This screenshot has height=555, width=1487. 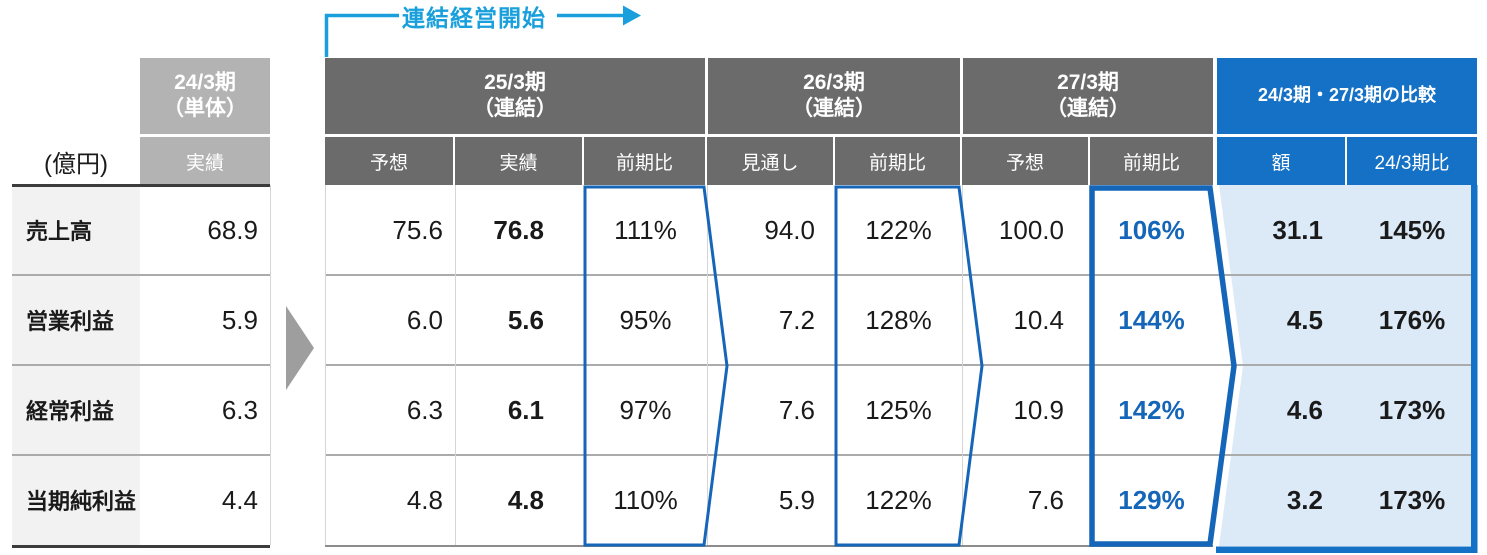 I want to click on cell-fy27-yoy: 129%, so click(x=1151, y=499).